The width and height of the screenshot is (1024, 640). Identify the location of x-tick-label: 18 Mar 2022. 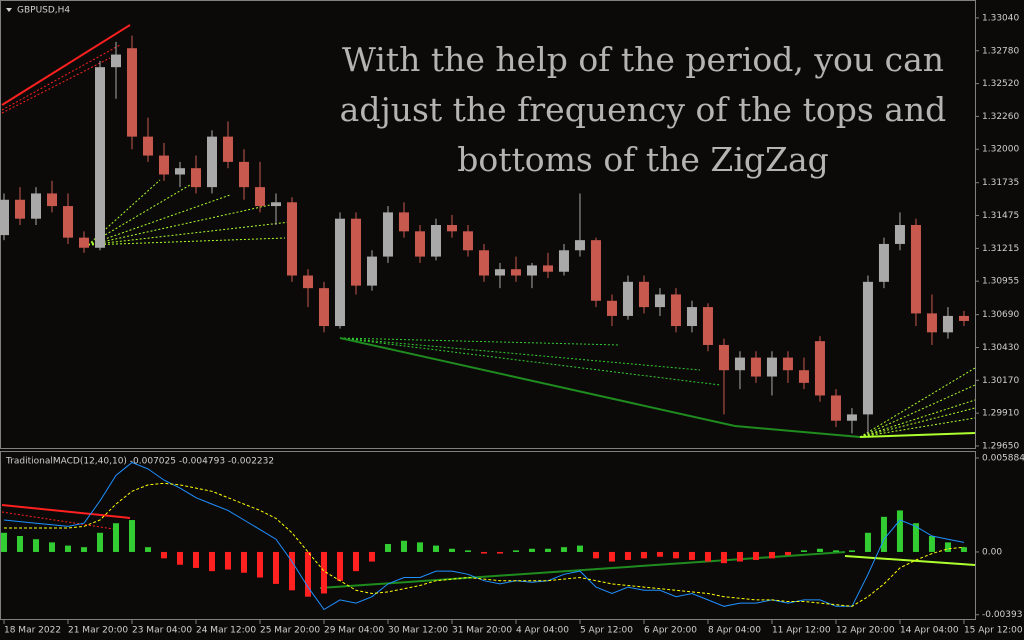
(32, 631).